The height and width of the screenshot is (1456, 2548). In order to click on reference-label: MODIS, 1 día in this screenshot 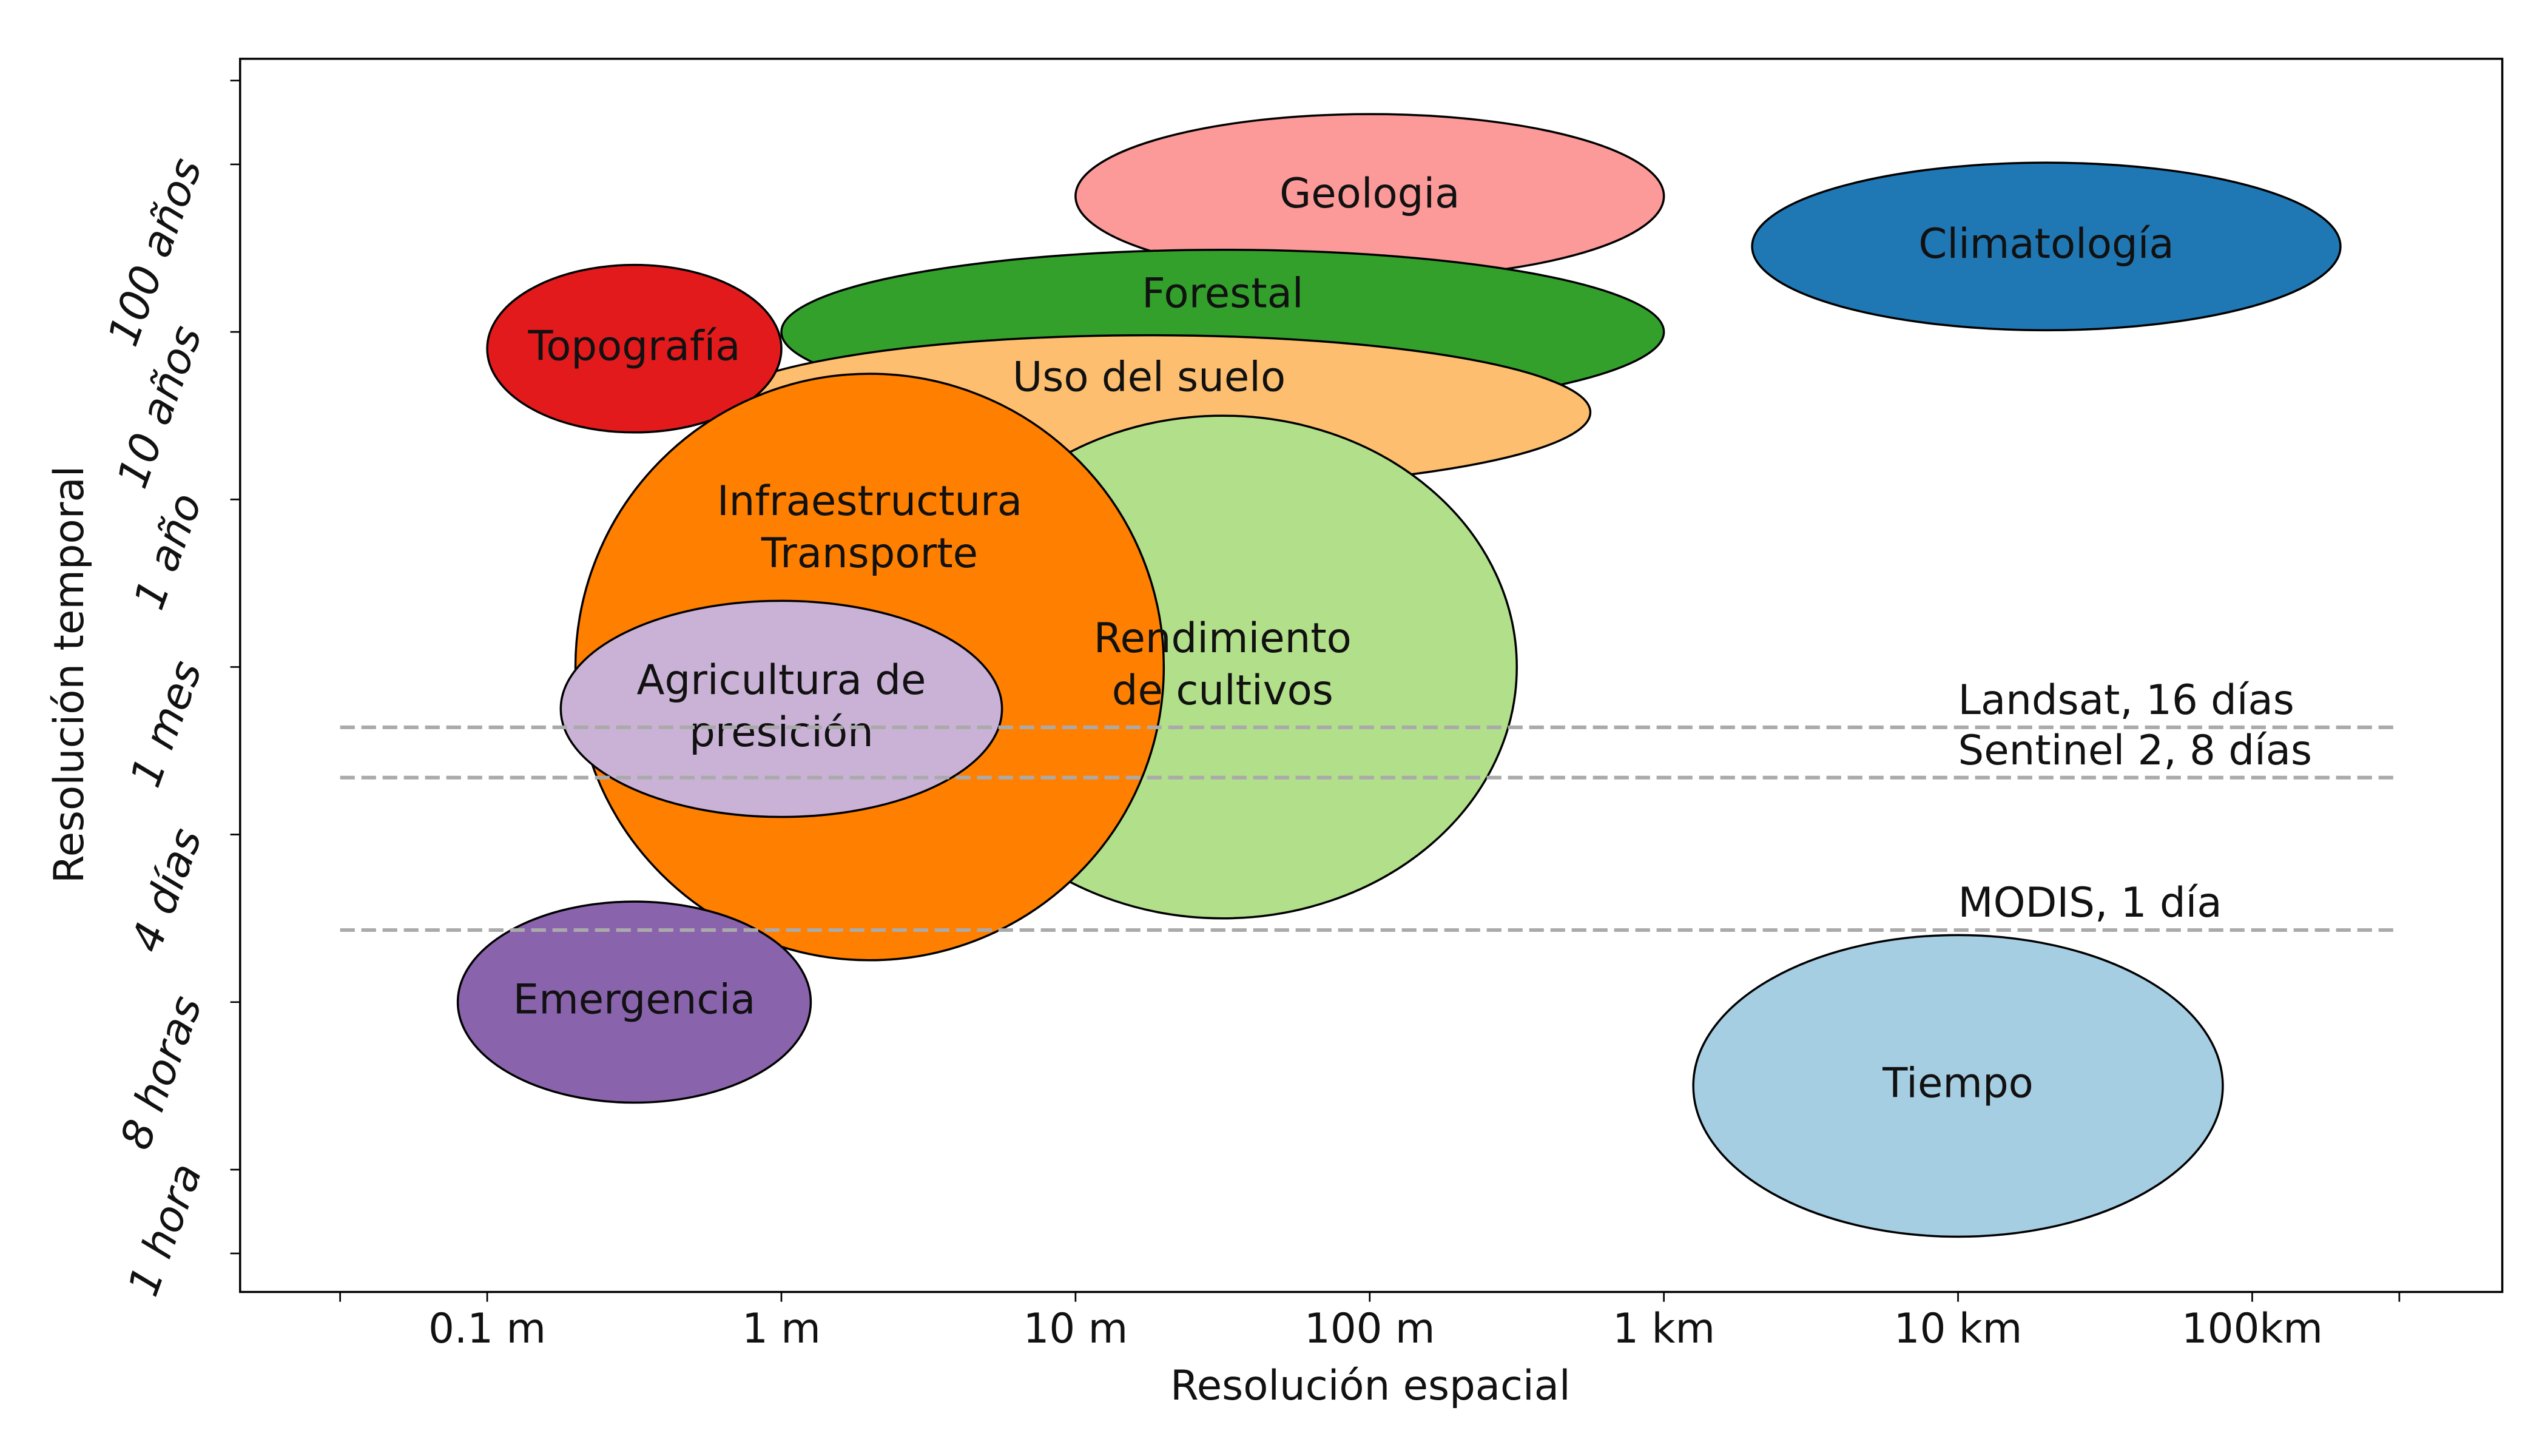, I will do `click(2090, 902)`.